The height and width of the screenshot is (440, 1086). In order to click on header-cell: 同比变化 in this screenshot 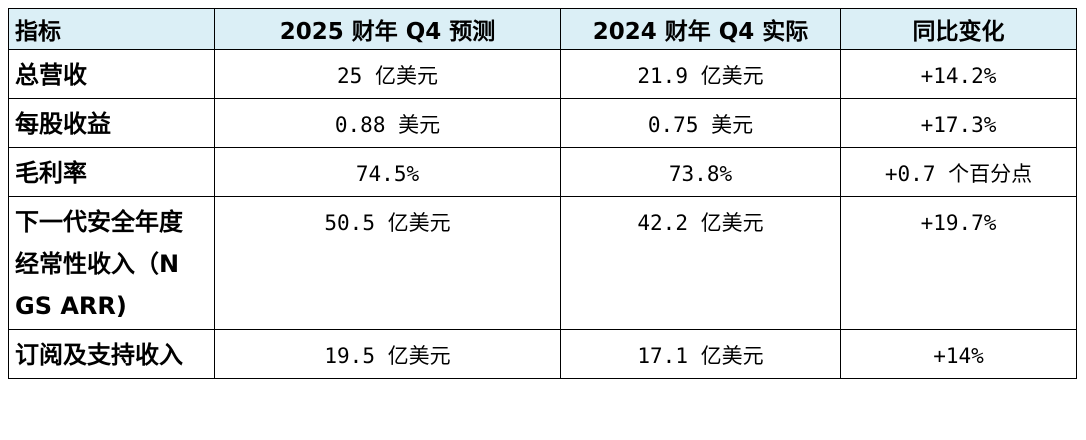, I will do `click(958, 29)`.